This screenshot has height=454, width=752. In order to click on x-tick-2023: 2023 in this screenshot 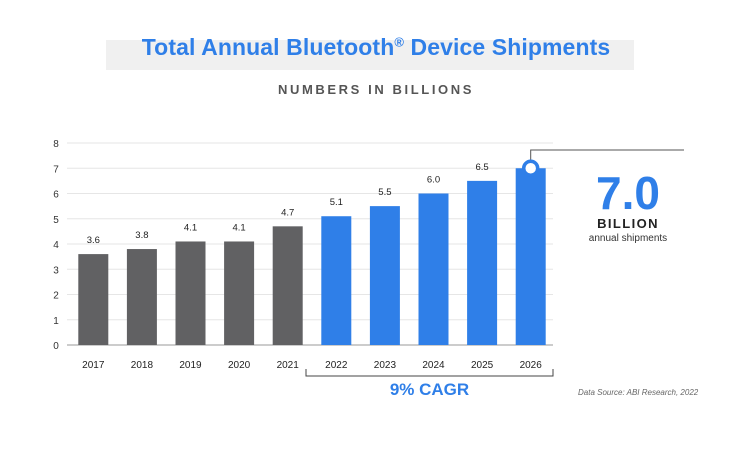, I will do `click(385, 365)`.